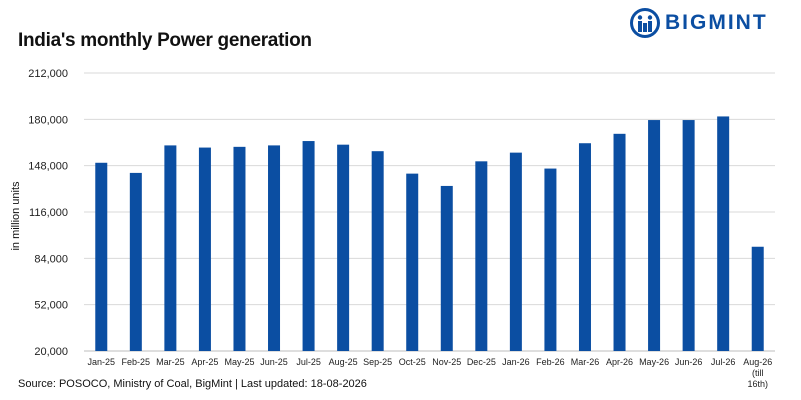 The height and width of the screenshot is (400, 801). What do you see at coordinates (48, 74) in the screenshot?
I see `y-tick-label: 212,000` at bounding box center [48, 74].